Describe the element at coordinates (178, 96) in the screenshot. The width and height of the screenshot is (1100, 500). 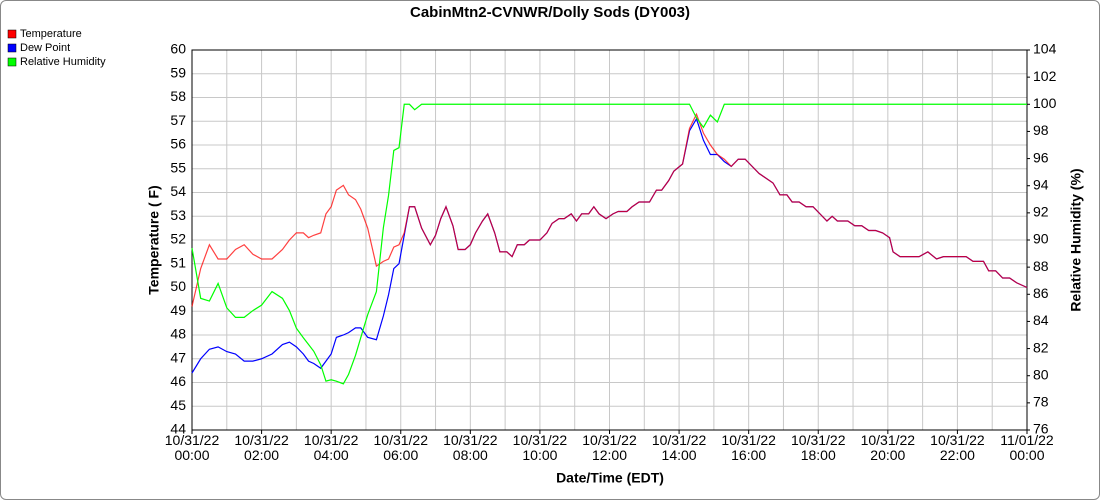
I see `y-tick-label: 58` at that location.